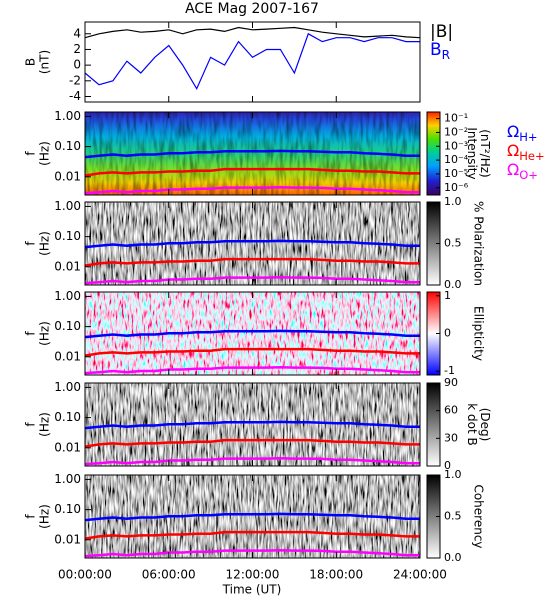  What do you see at coordinates (420, 575) in the screenshot?
I see `x-tick-label: 24:00:00` at bounding box center [420, 575].